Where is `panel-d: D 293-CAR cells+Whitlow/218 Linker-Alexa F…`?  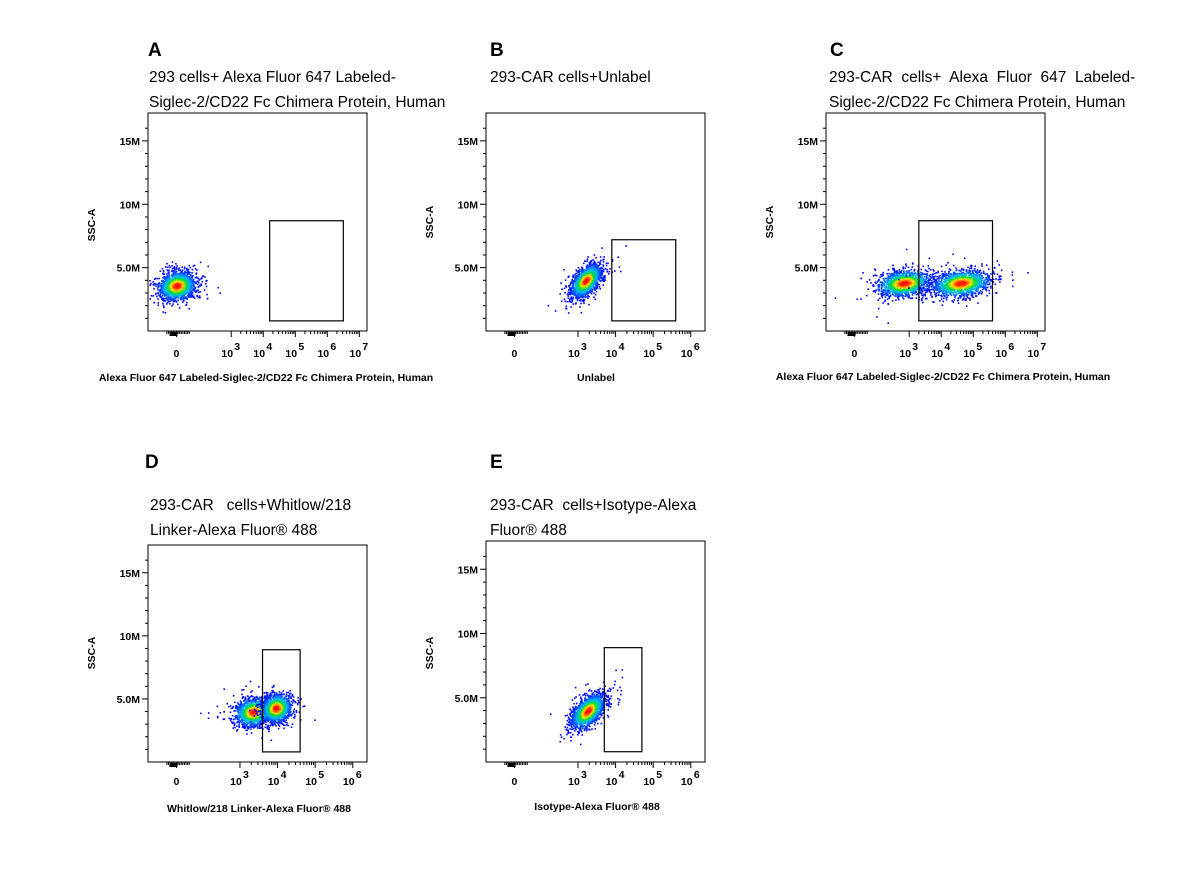 panel-d: D 293-CAR cells+Whitlow/218 Linker-Alexa F… is located at coordinates (227, 633).